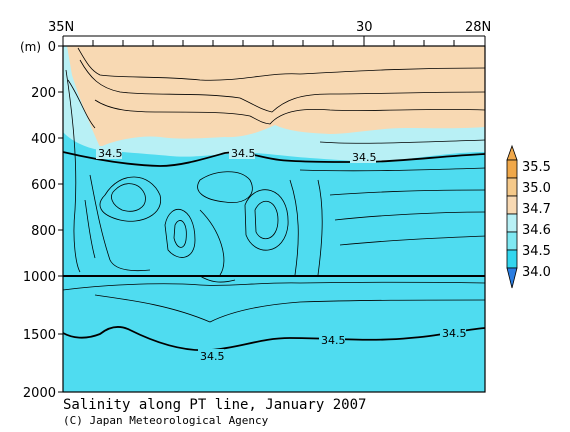  What do you see at coordinates (43, 185) in the screenshot?
I see `y-tick-label-600: 600` at bounding box center [43, 185].